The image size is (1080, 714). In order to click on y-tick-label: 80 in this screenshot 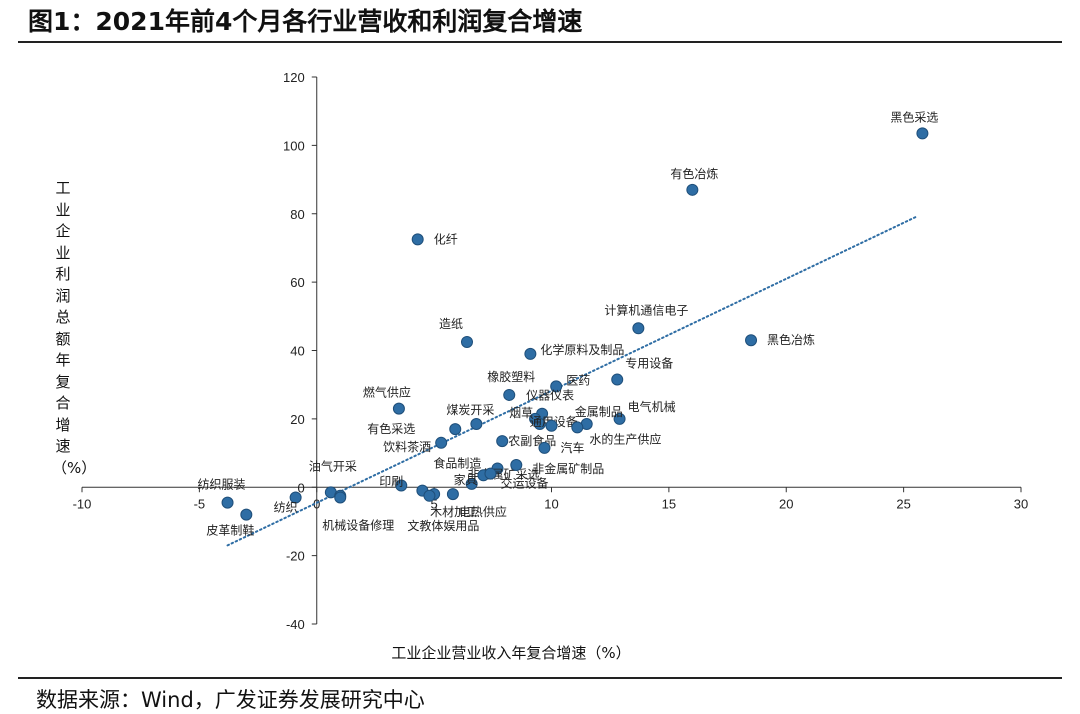, I will do `click(297, 214)`.